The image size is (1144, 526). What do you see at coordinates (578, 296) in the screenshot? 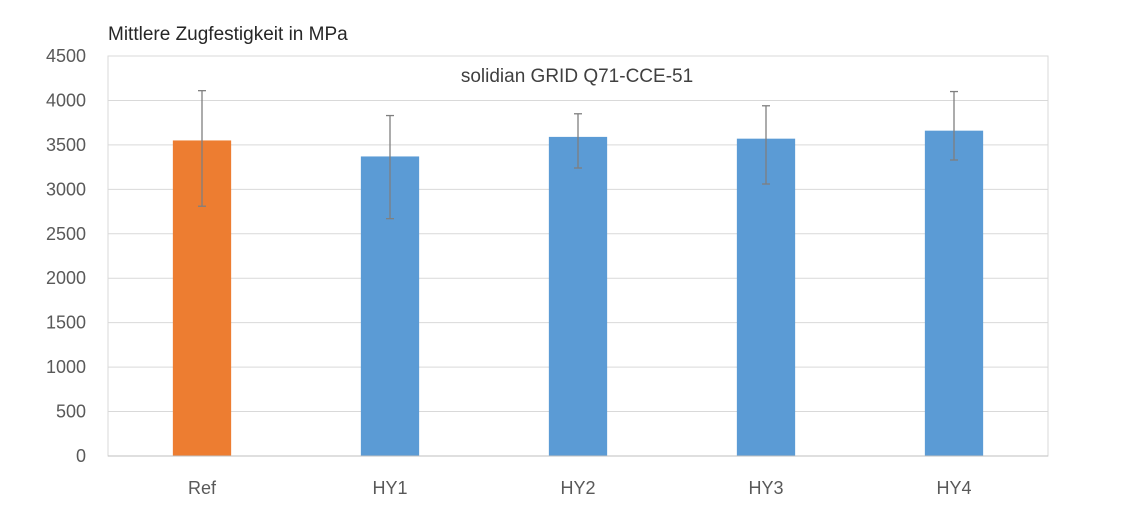
I see `bar-hy2` at bounding box center [578, 296].